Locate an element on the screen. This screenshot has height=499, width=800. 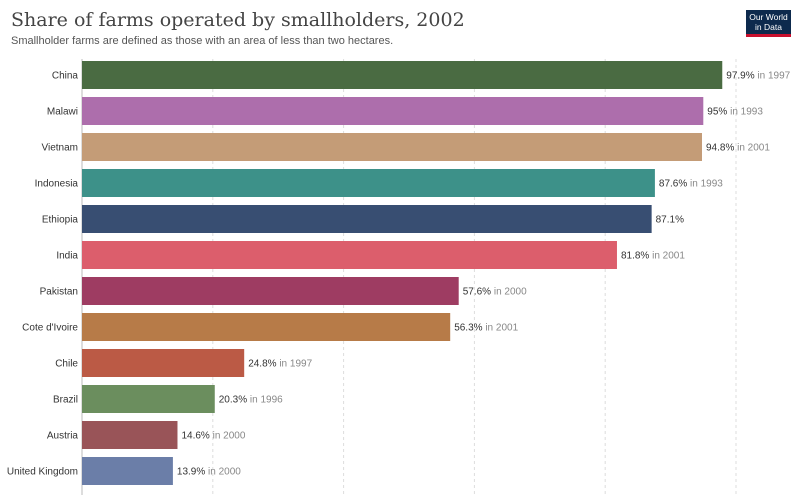
category-label: Cote d'Ivoire is located at coordinates (50, 328).